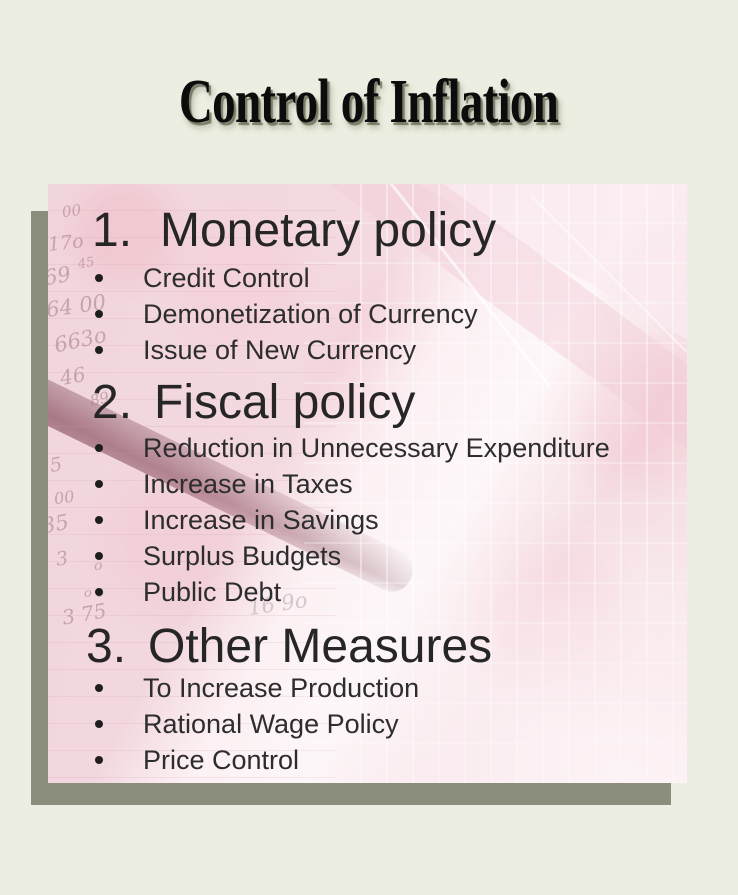  I want to click on list-item: Public Debt, so click(379, 592).